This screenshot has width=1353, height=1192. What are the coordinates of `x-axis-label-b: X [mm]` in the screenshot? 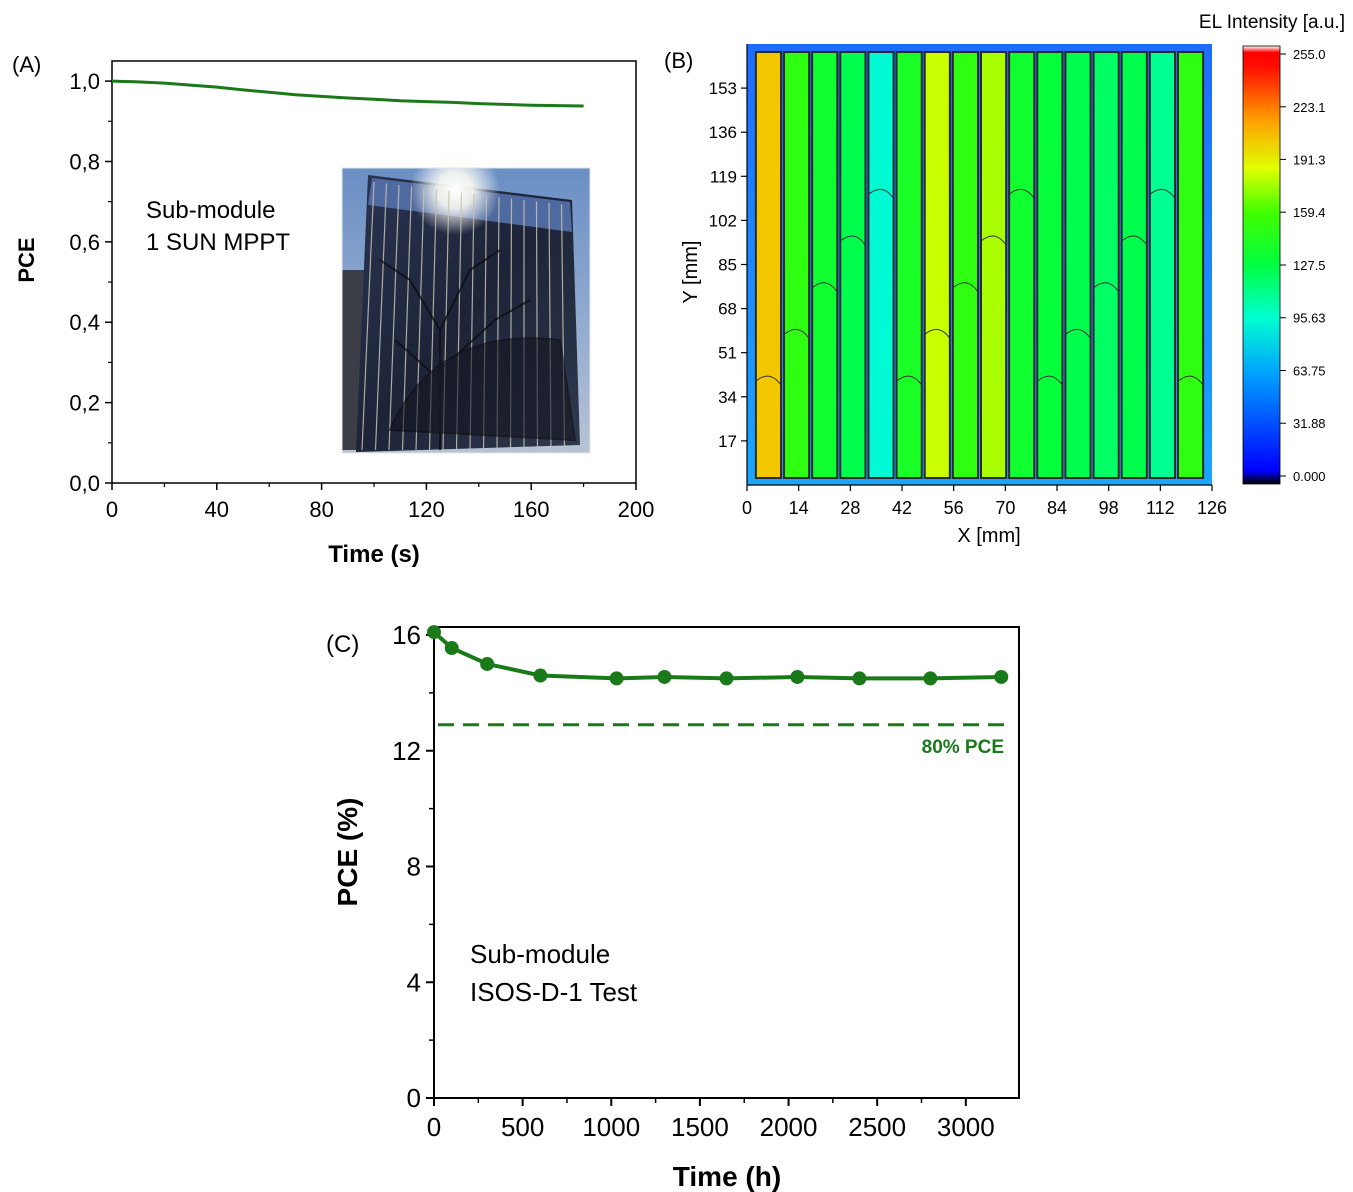 It's located at (988, 536).